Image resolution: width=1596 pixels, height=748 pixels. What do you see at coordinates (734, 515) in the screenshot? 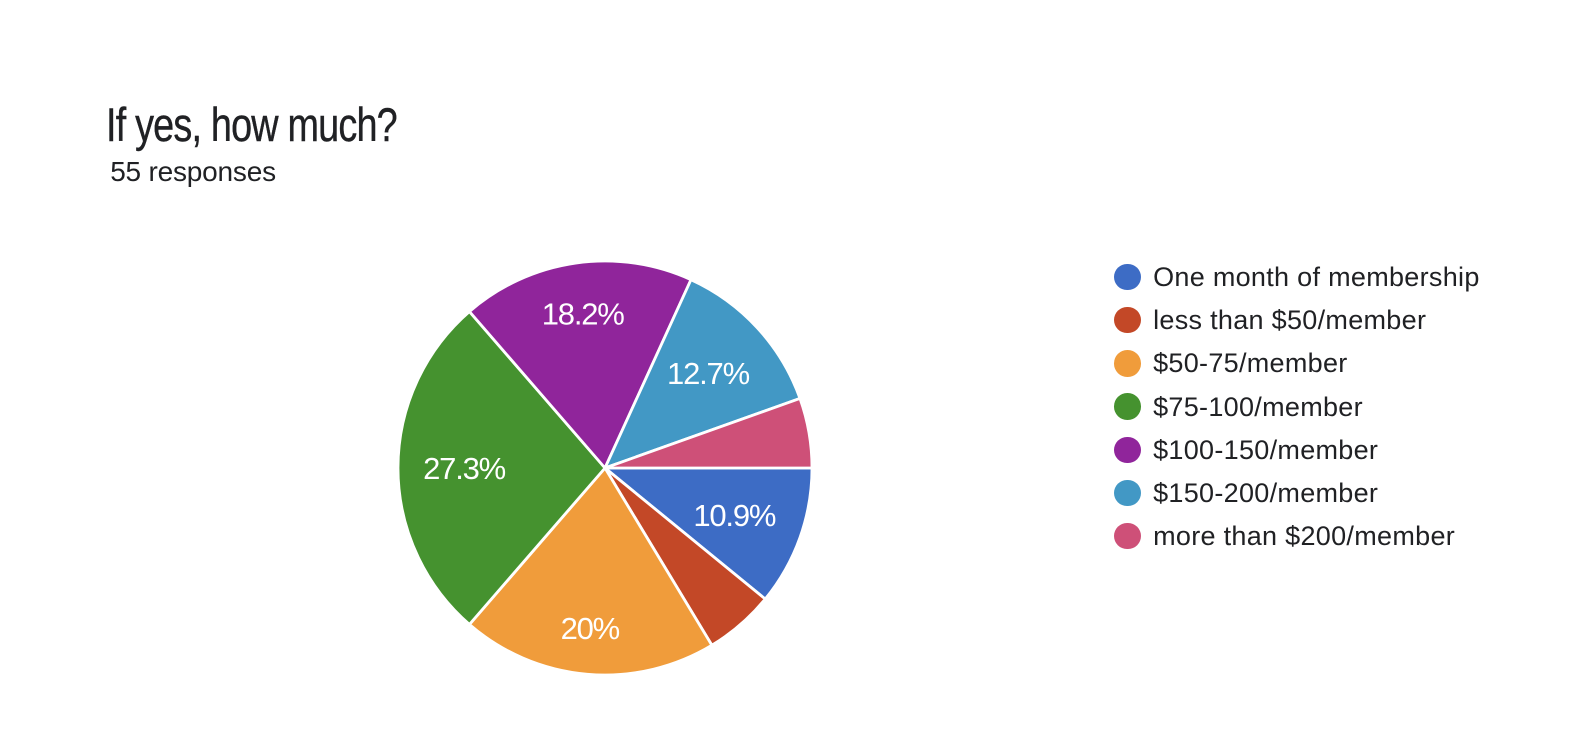
I see `svg-text: 10.9%` at bounding box center [734, 515].